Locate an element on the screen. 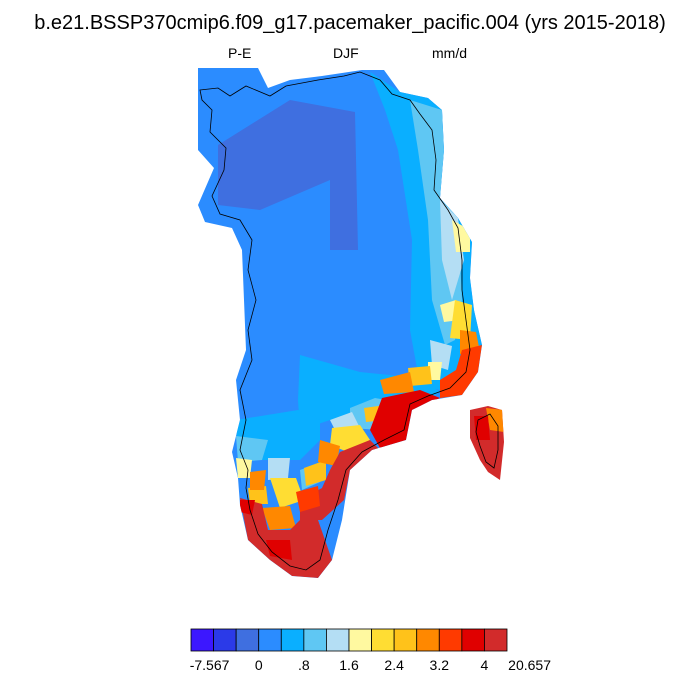  colorbar-label: 1.6 is located at coordinates (349, 665).